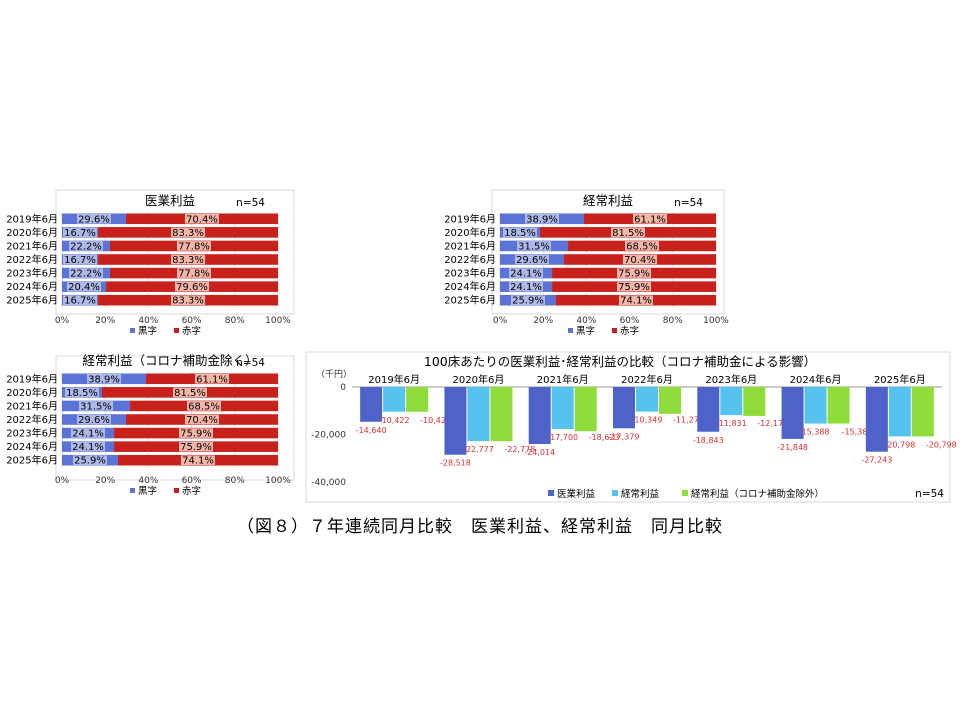 Image resolution: width=960 pixels, height=720 pixels. What do you see at coordinates (147, 491) in the screenshot?
I see `legend-label: 黒字` at bounding box center [147, 491].